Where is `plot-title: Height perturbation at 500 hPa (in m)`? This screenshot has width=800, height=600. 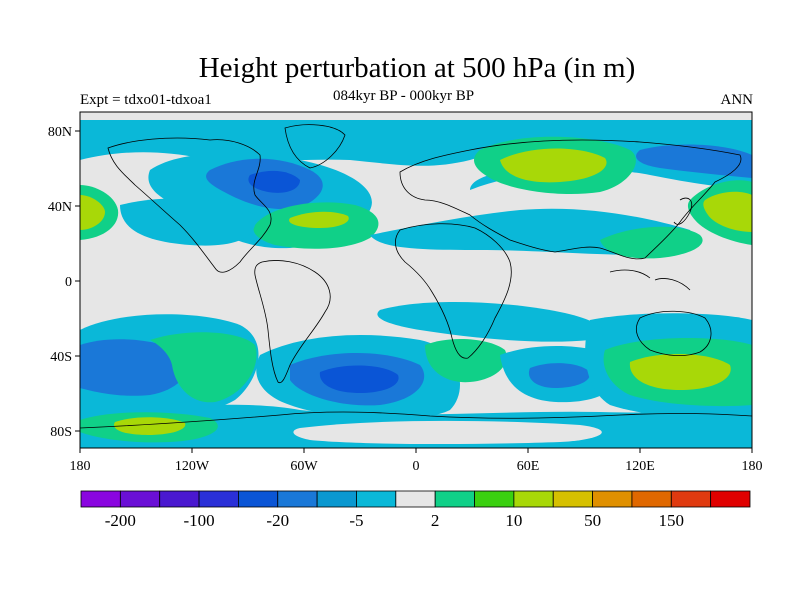
plot-title: Height perturbation at 500 hPa (in m) is located at coordinates (417, 68).